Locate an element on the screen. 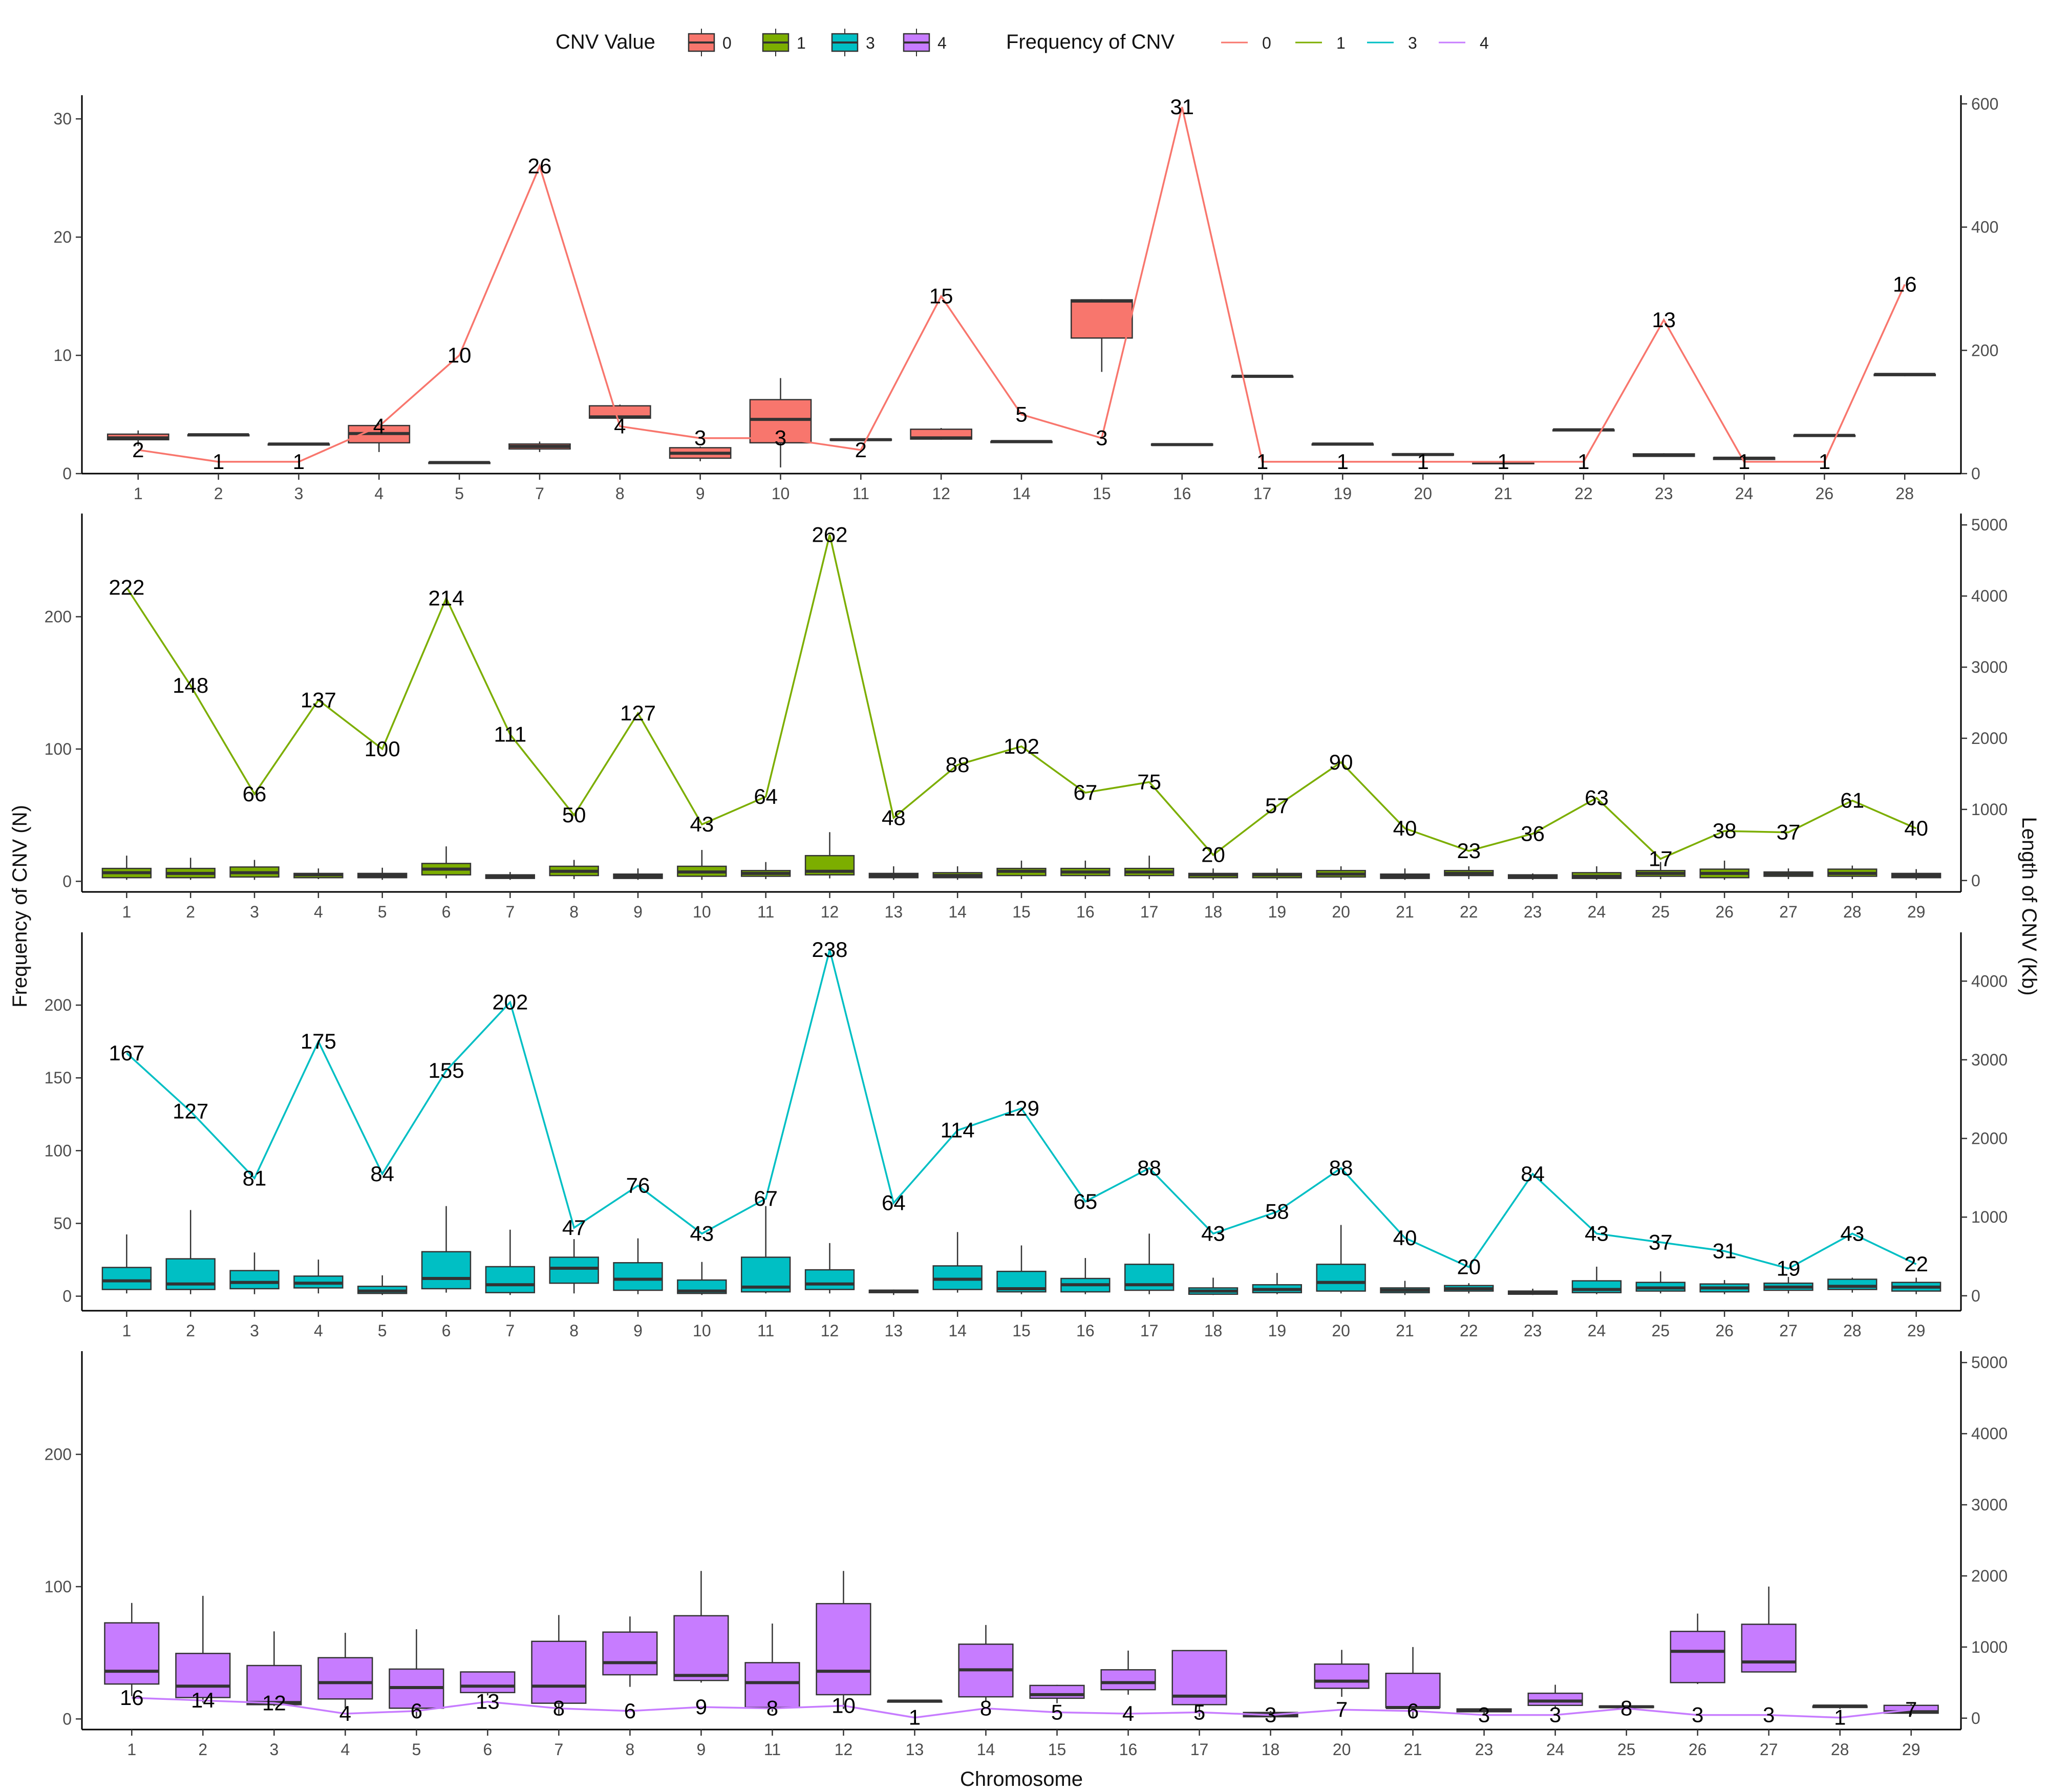 The width and height of the screenshot is (2048, 1792). legend-line-key-1: 1 is located at coordinates (1320, 43).